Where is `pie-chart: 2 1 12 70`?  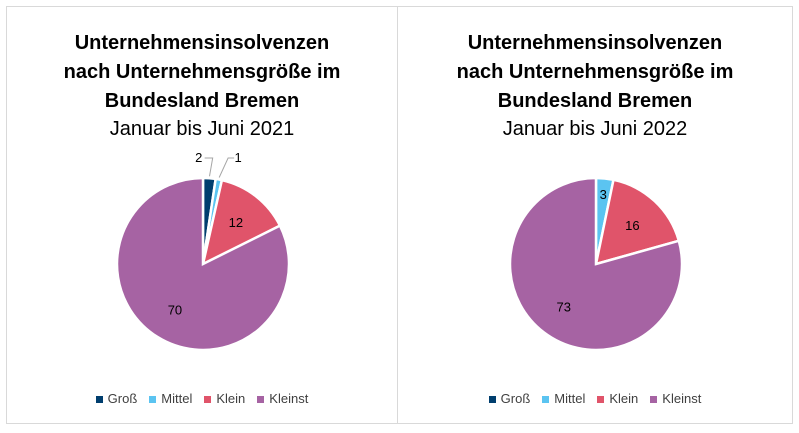 pie-chart: 2 1 12 70 is located at coordinates (203, 251).